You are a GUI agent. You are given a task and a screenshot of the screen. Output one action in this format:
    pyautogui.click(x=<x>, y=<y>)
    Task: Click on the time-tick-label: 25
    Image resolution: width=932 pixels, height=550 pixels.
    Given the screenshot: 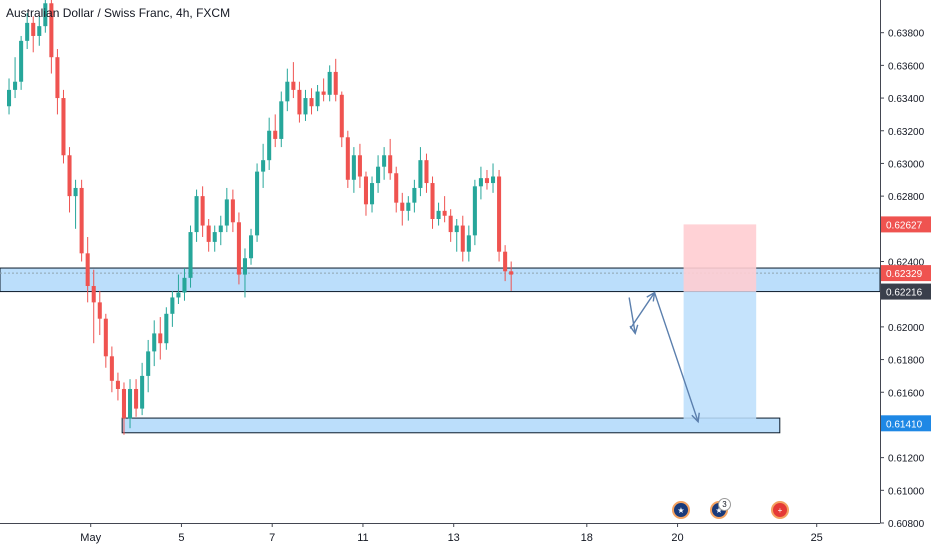 What is the action you would take?
    pyautogui.click(x=817, y=538)
    